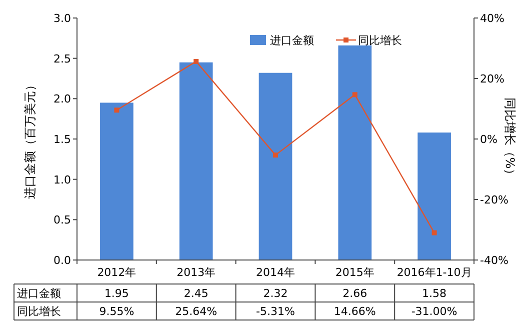 Image resolution: width=520 pixels, height=330 pixels. Describe the element at coordinates (355, 293) in the screenshot. I see `data-label: 2.66` at that location.